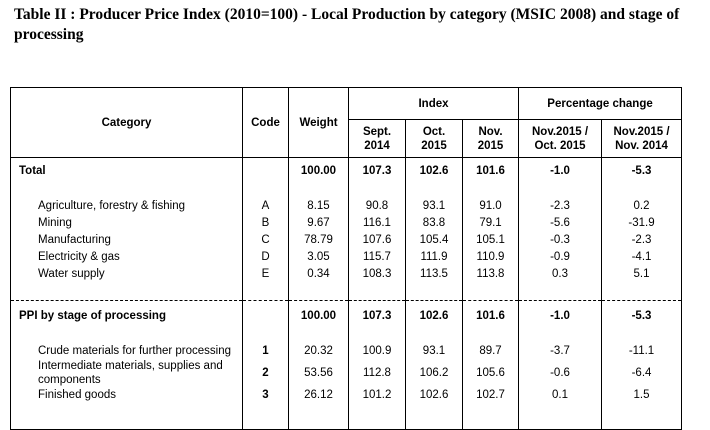 The image size is (710, 430). What do you see at coordinates (642, 138) in the screenshot?
I see `header-change-year: Nov.2015 /Nov. 2014` at bounding box center [642, 138].